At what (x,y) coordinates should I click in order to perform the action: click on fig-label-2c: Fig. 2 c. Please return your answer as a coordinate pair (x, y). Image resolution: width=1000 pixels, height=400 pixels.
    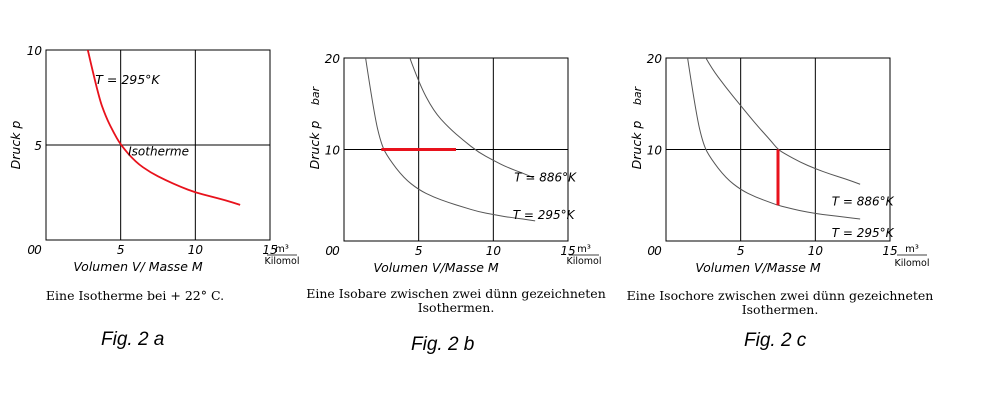
    Looking at the image, I should click on (775, 340).